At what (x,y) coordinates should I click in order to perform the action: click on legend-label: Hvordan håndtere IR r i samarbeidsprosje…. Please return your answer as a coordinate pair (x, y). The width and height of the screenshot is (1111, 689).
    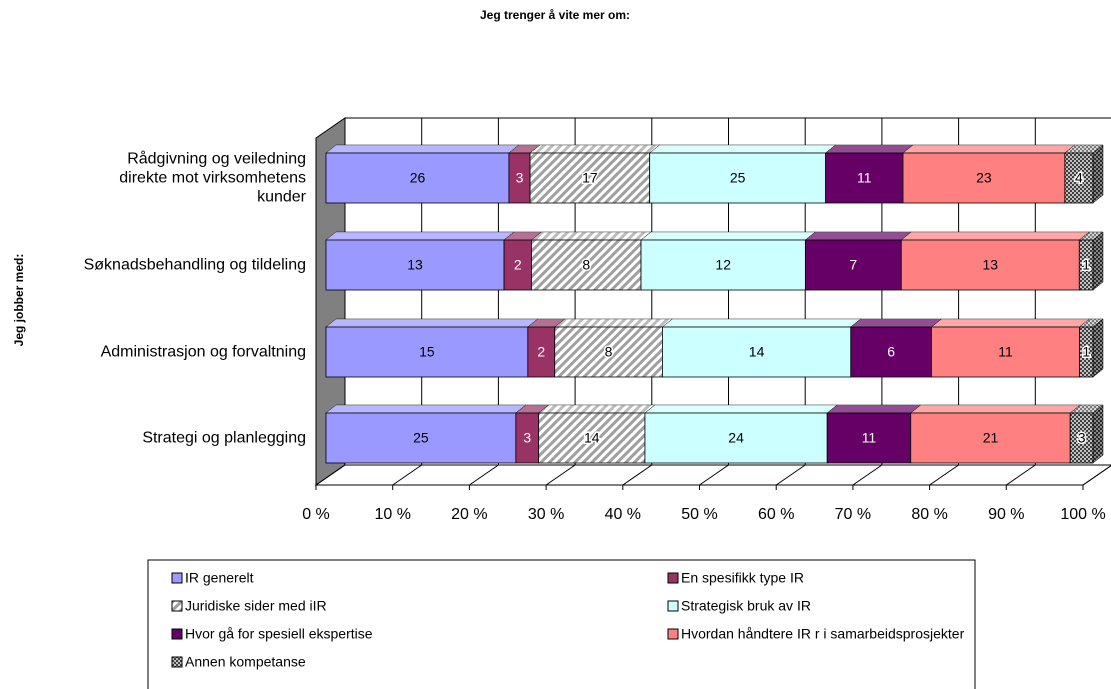
    Looking at the image, I should click on (823, 634).